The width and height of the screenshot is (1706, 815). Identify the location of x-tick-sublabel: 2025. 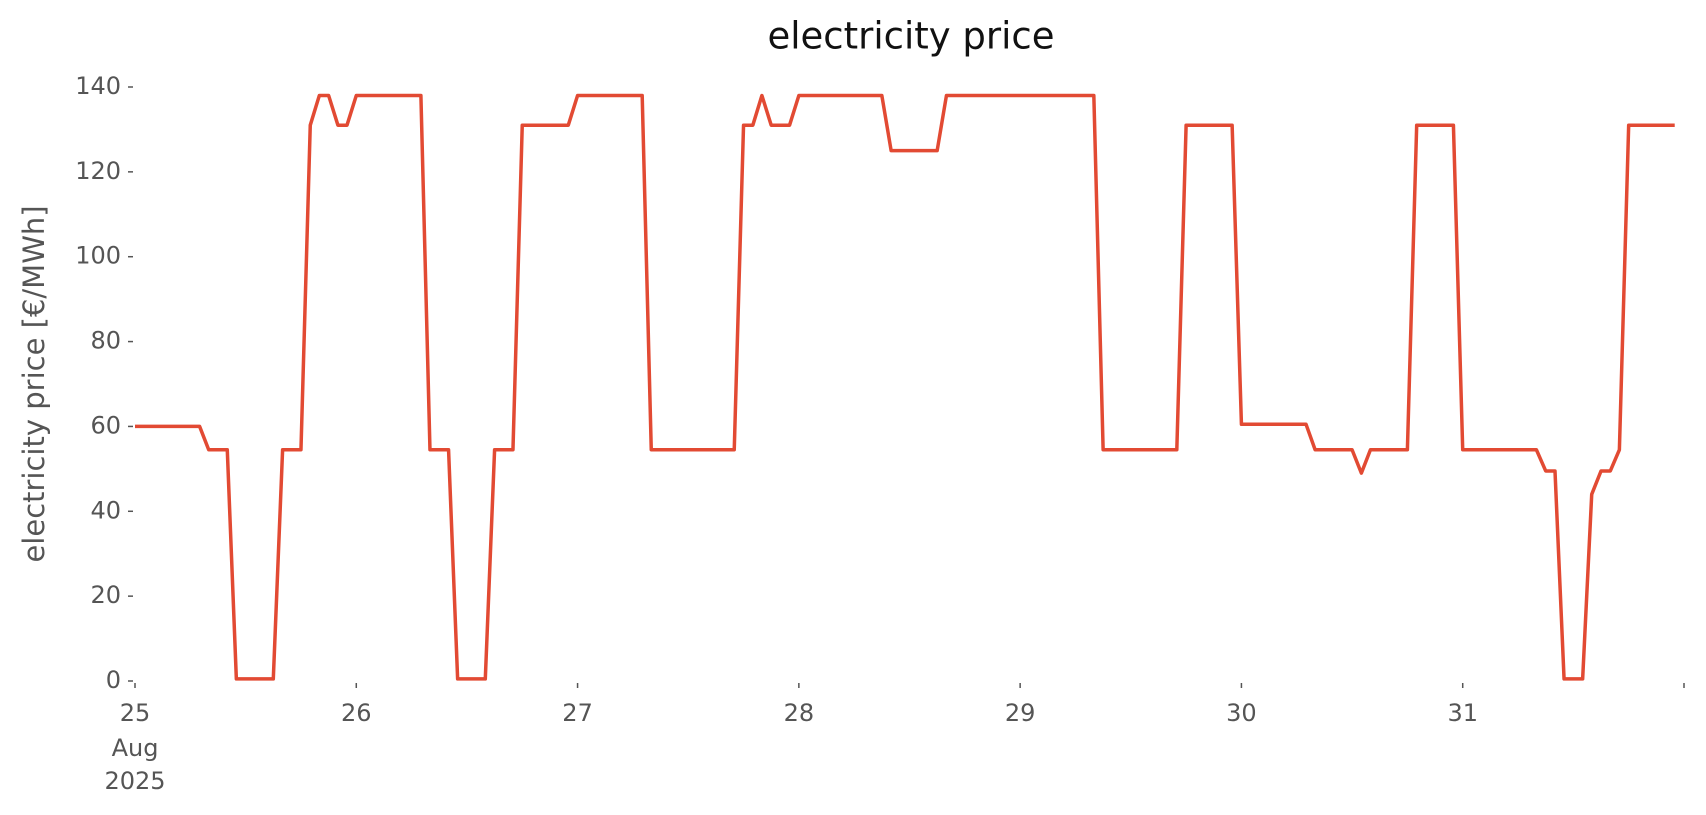
(134, 781).